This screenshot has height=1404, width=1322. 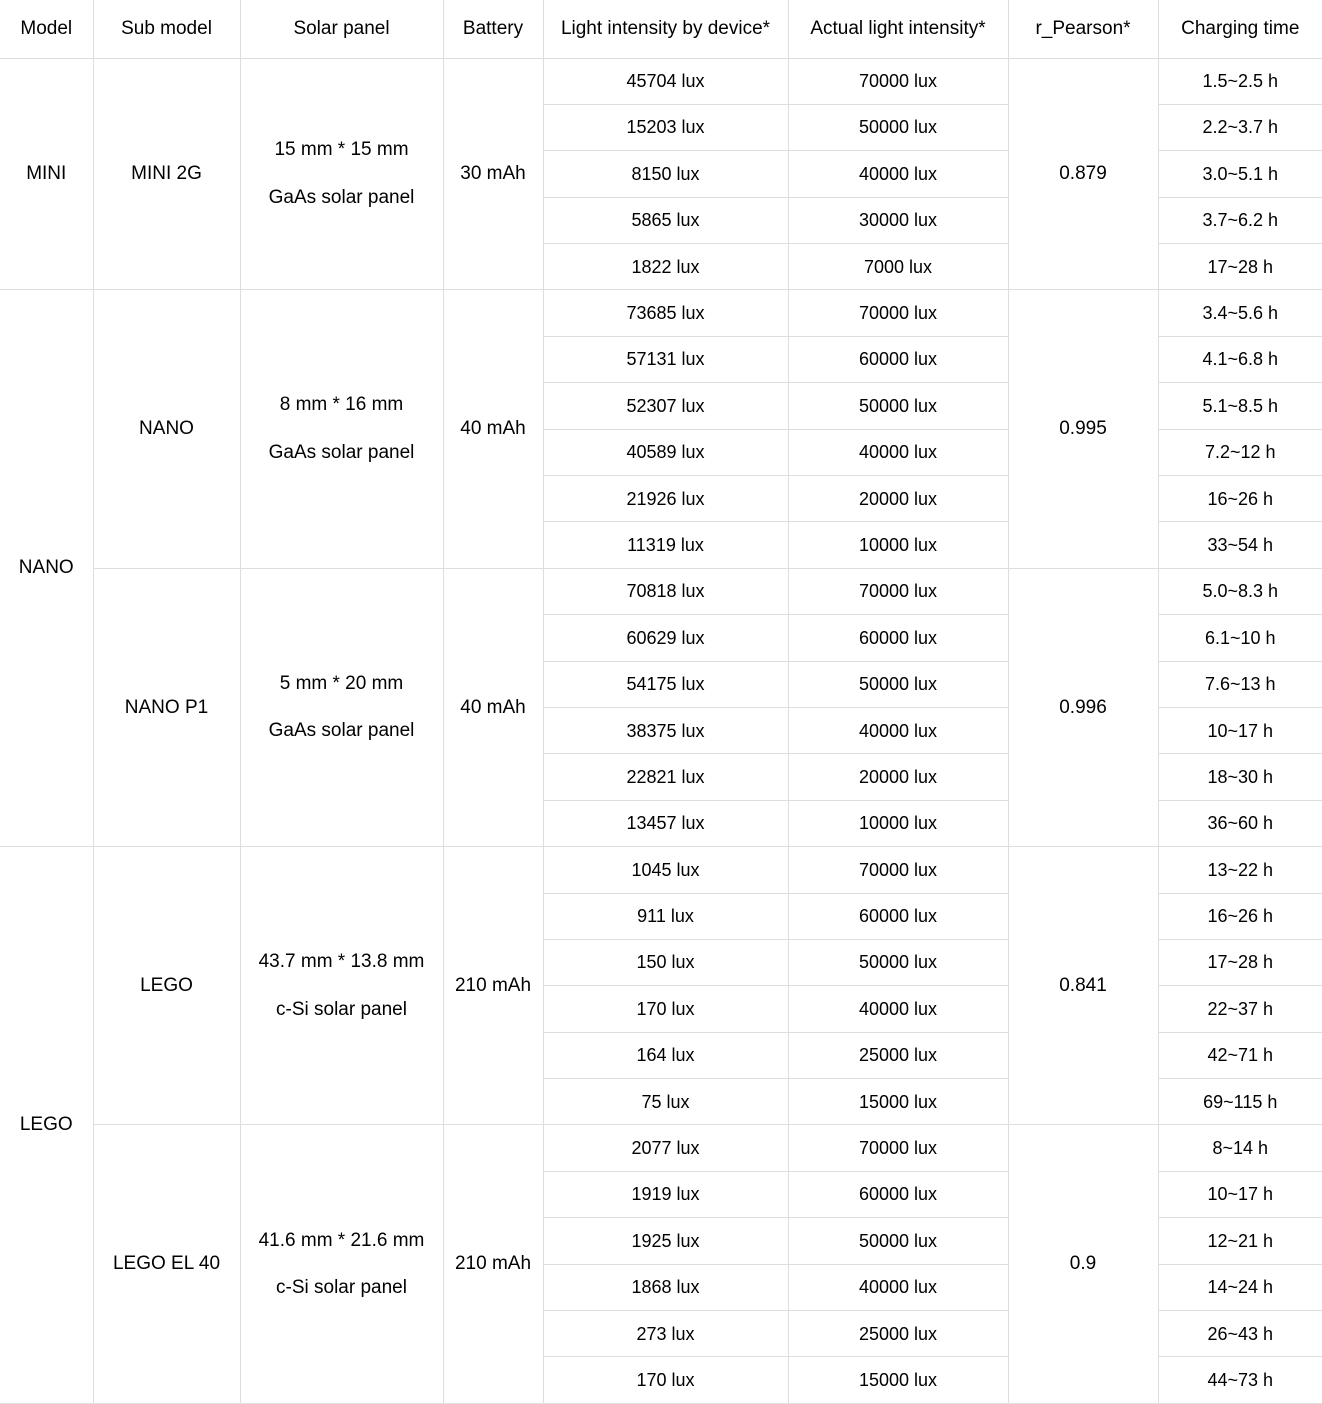 What do you see at coordinates (47, 1125) in the screenshot?
I see `cell-model: LEGO` at bounding box center [47, 1125].